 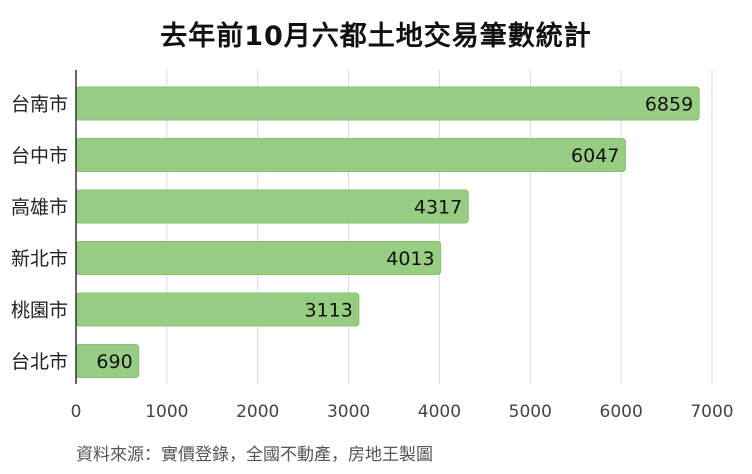 I want to click on x-tick-label: 4000, so click(x=439, y=412).